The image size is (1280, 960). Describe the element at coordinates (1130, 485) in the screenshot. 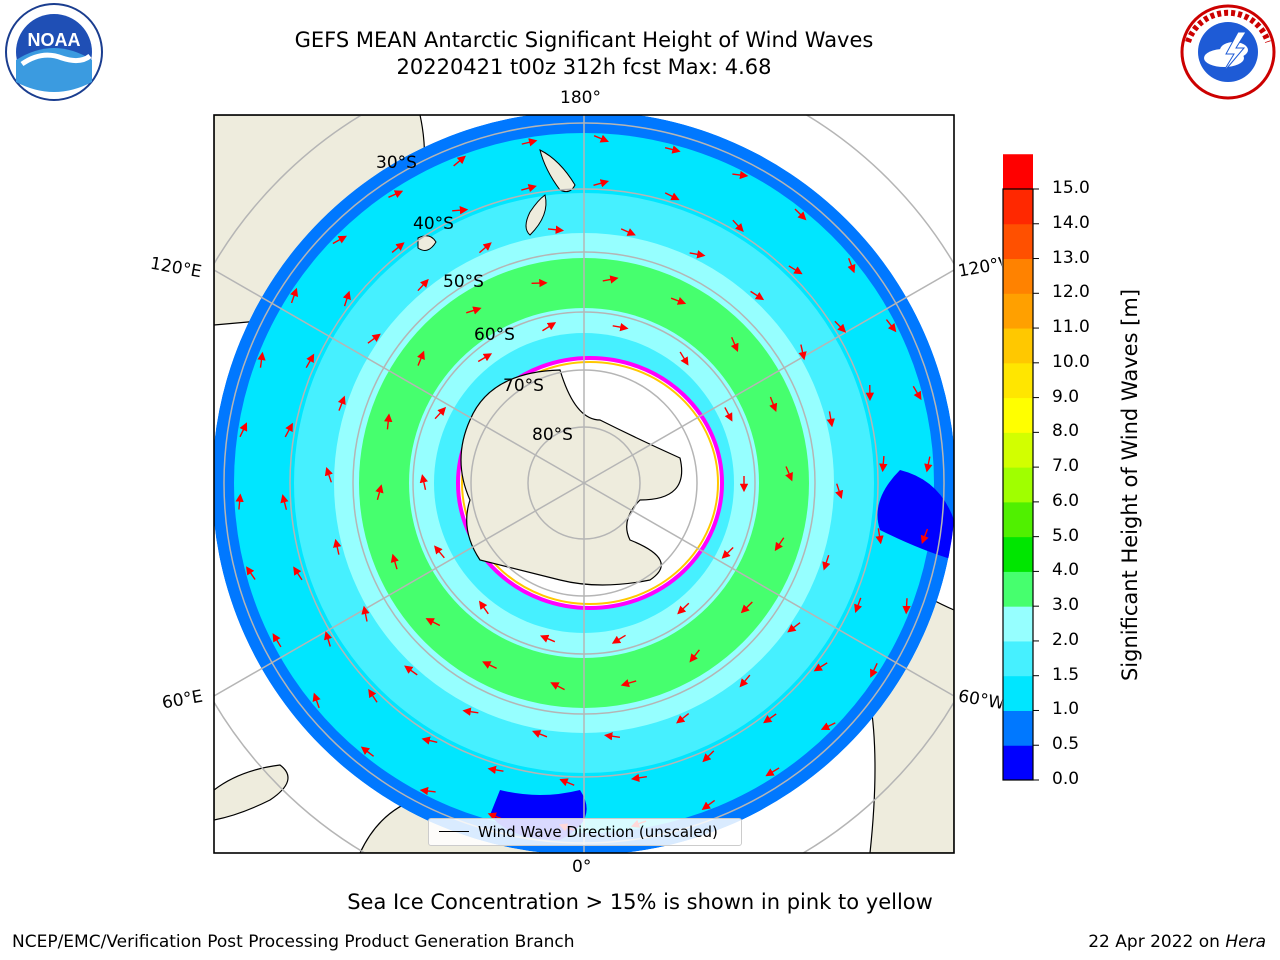

I see `colorbar-label: Significant Height of Wind Waves [m]` at that location.